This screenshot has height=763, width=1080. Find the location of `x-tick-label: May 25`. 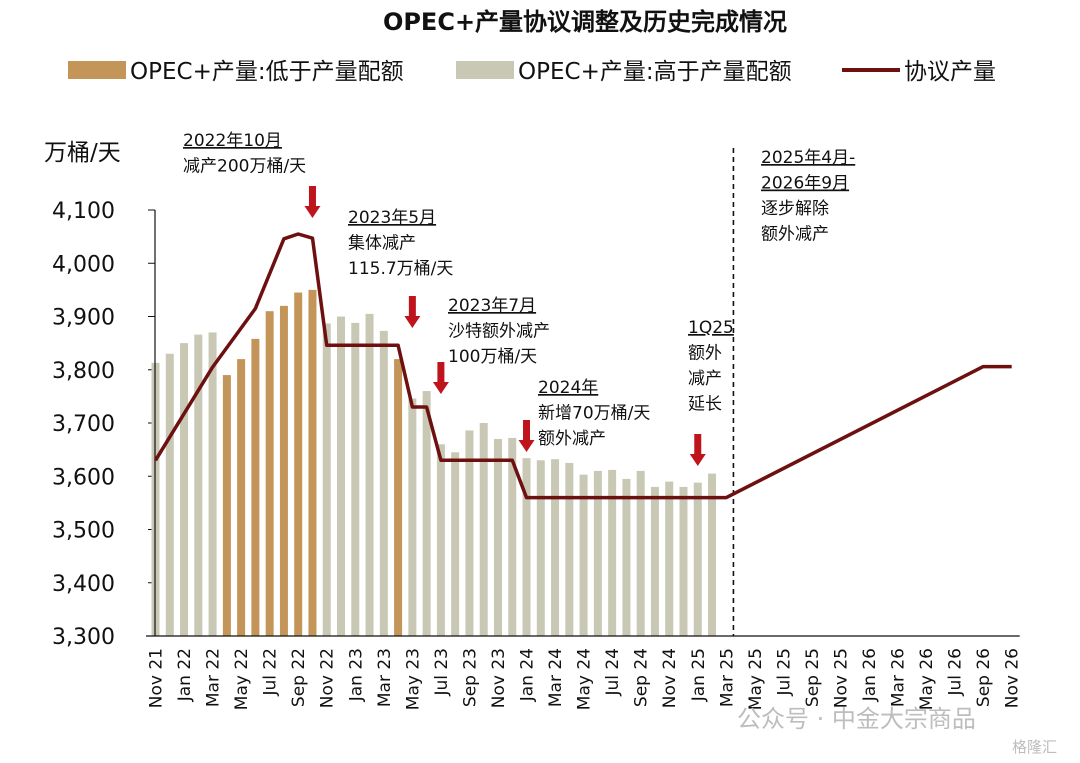

x-tick-label: May 25 is located at coordinates (756, 679).